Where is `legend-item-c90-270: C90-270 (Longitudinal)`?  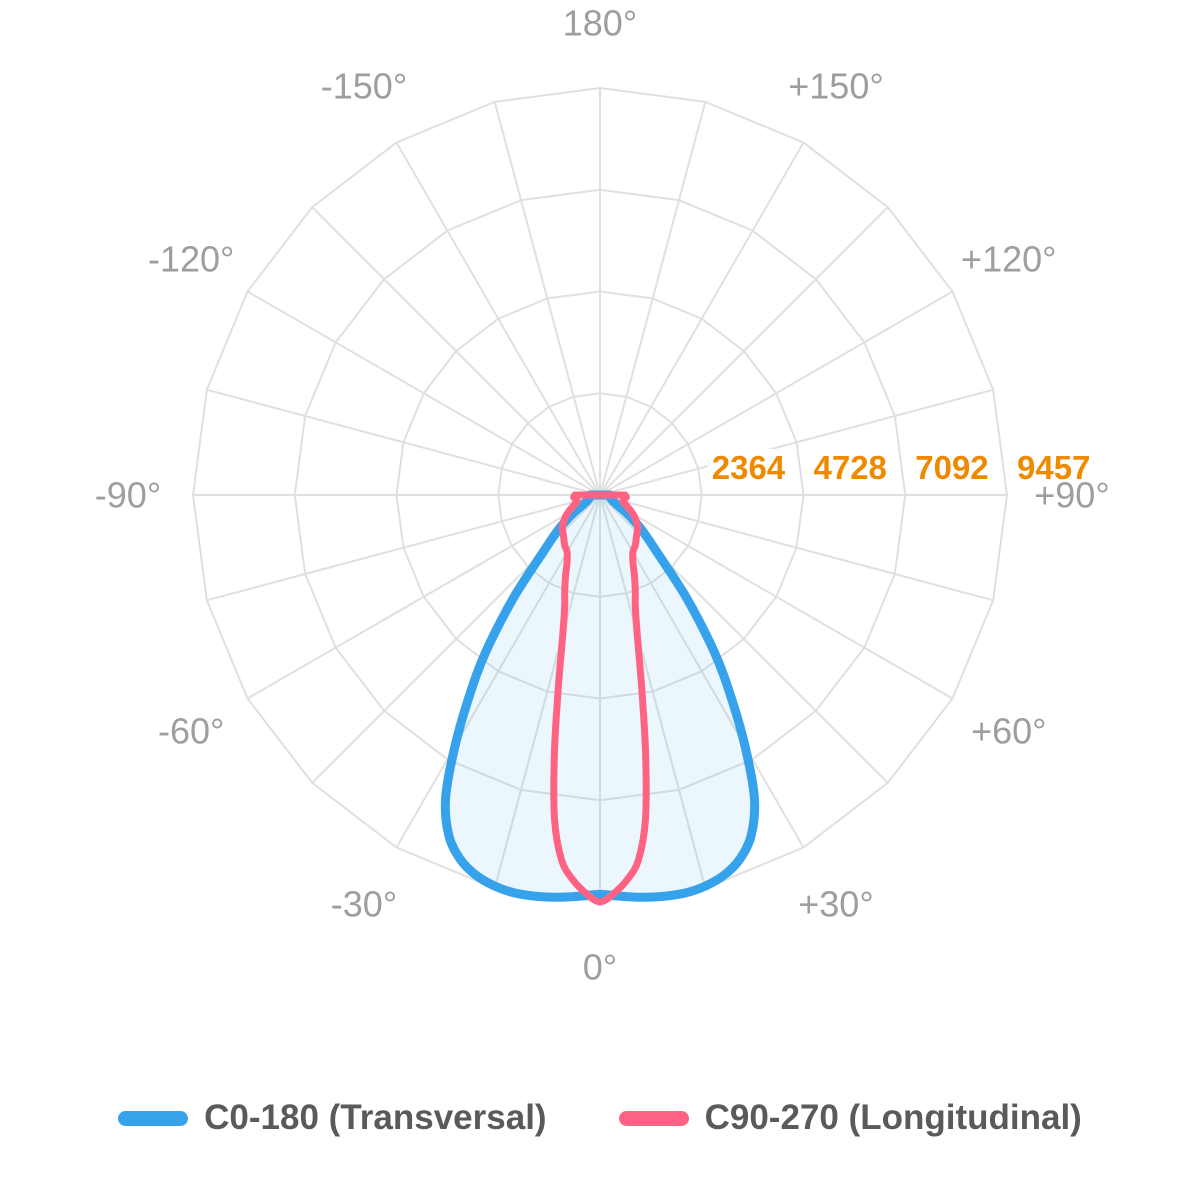
legend-item-c90-270: C90-270 (Longitudinal) is located at coordinates (850, 1118).